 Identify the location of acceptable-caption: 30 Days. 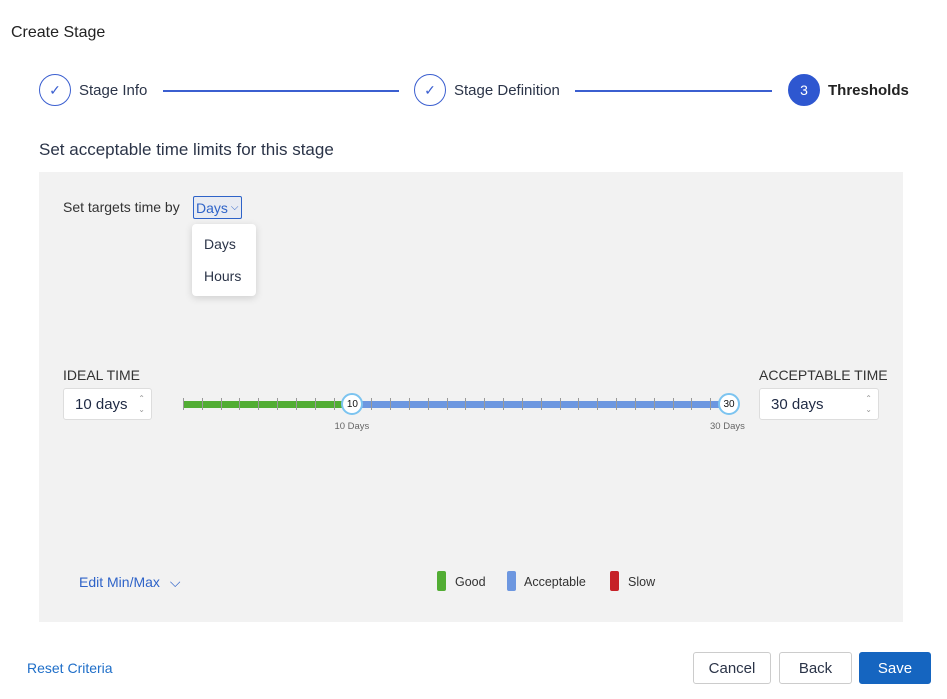
(727, 426).